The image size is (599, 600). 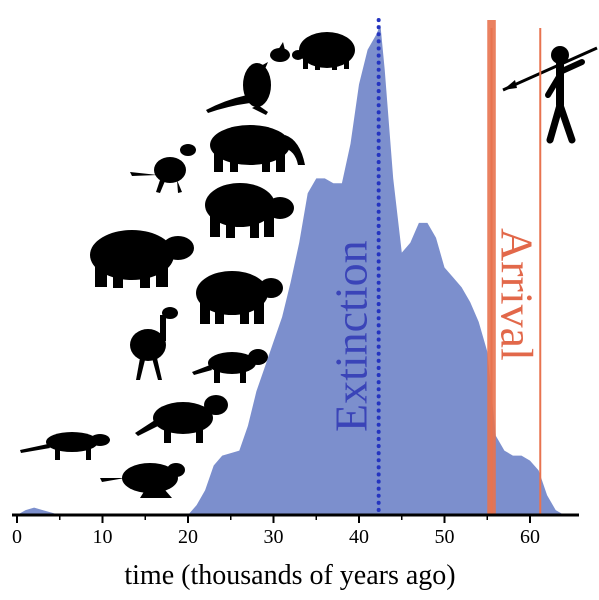 What do you see at coordinates (351, 336) in the screenshot?
I see `extinction-label: Extinction` at bounding box center [351, 336].